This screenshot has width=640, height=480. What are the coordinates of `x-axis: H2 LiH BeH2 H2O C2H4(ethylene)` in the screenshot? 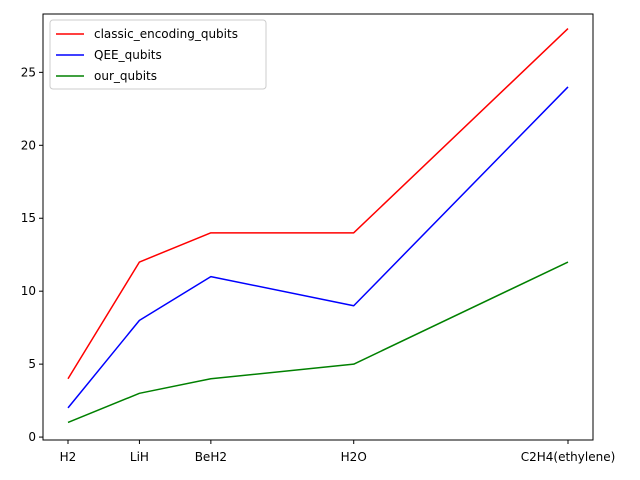 It's located at (338, 452).